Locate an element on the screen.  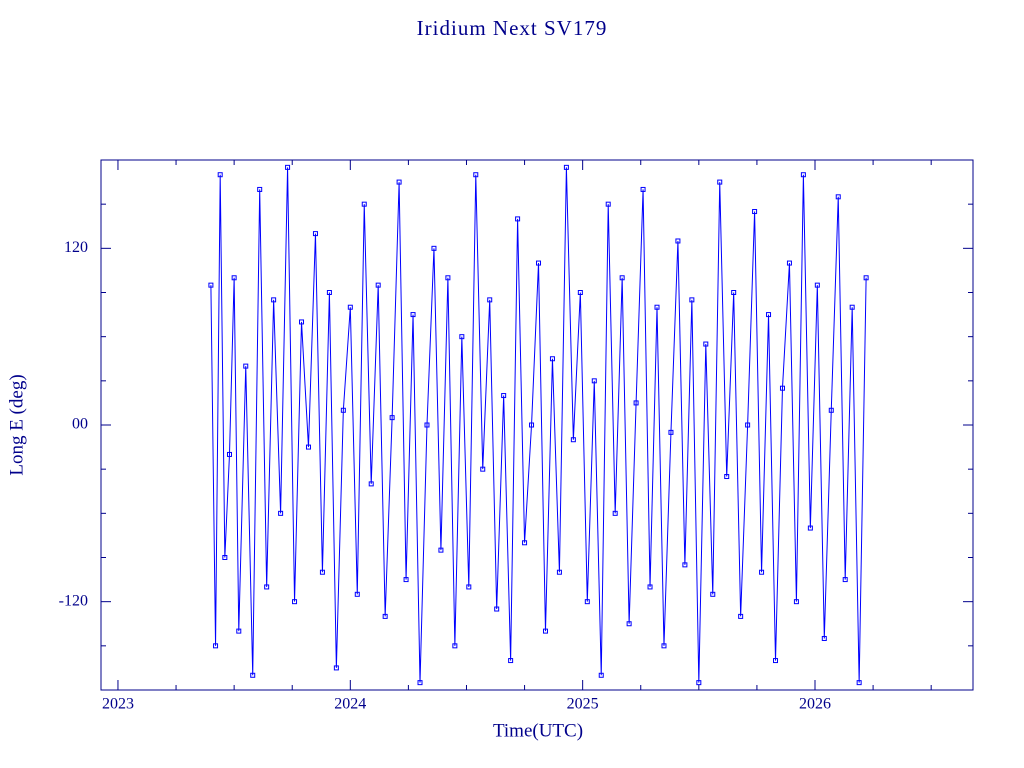
y-tick-label: 00 is located at coordinates (80, 424).